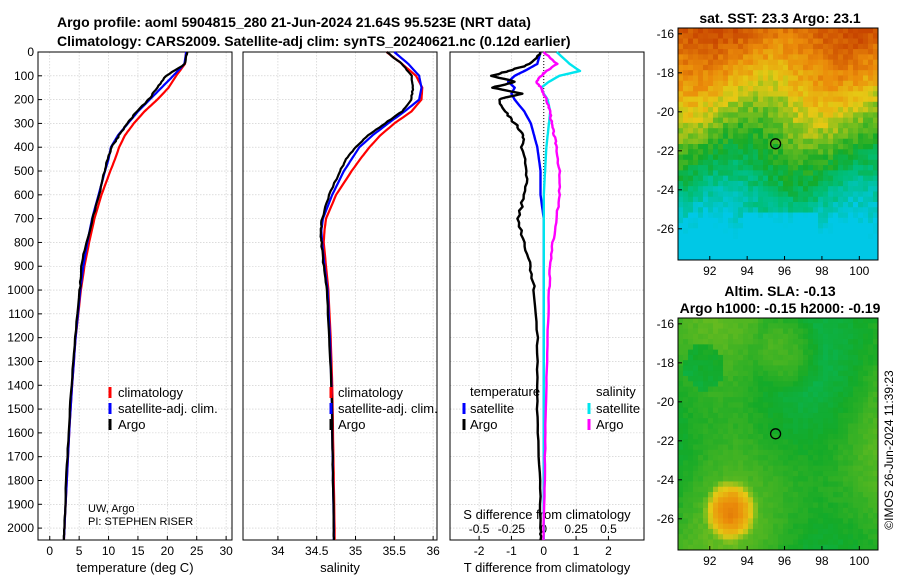 This screenshot has width=900, height=580. I want to click on x-tick-label: 34, so click(278, 551).